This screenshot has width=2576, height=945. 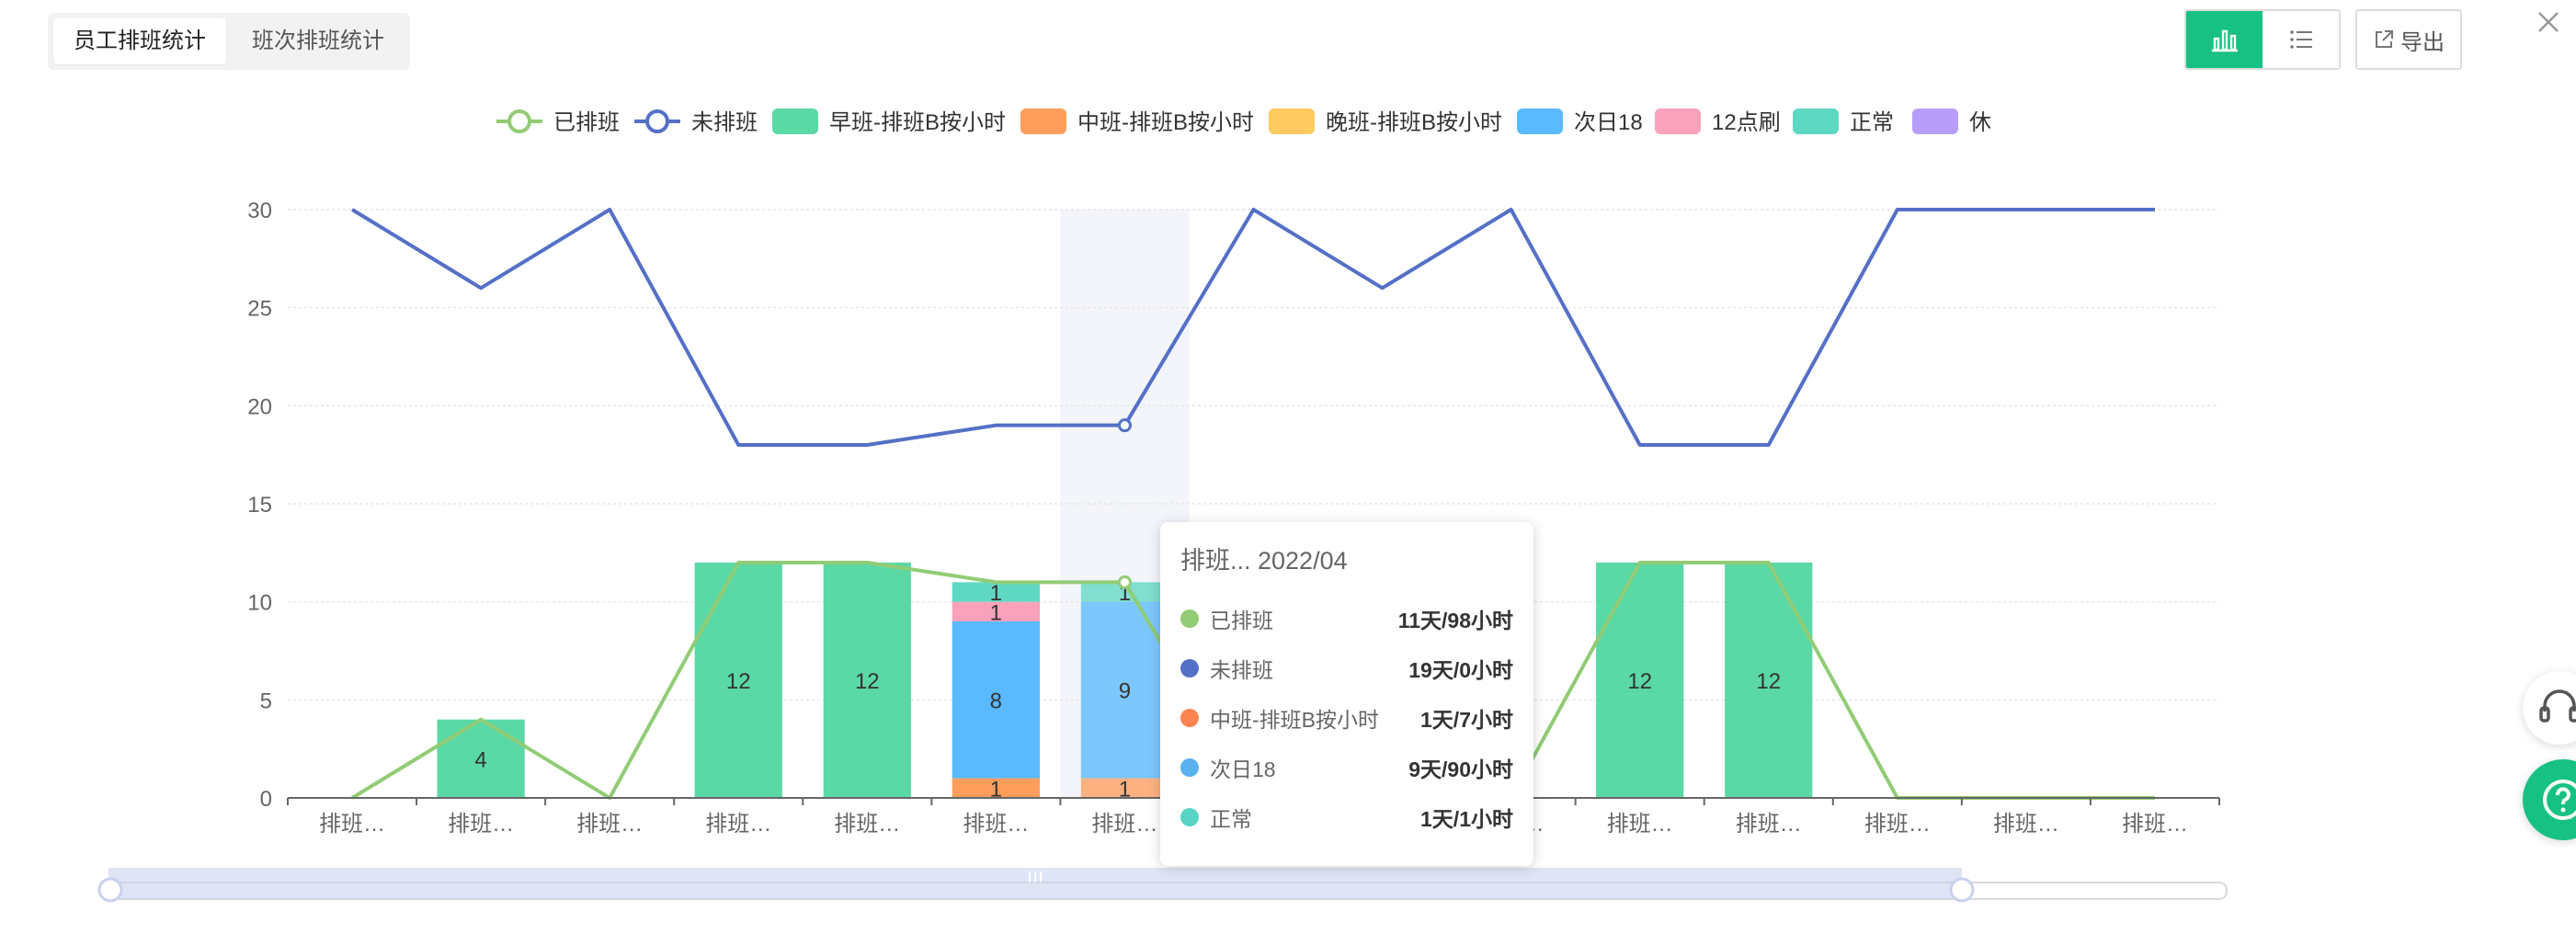 What do you see at coordinates (1241, 620) in the screenshot?
I see `tooltip-series-name: 已排班` at bounding box center [1241, 620].